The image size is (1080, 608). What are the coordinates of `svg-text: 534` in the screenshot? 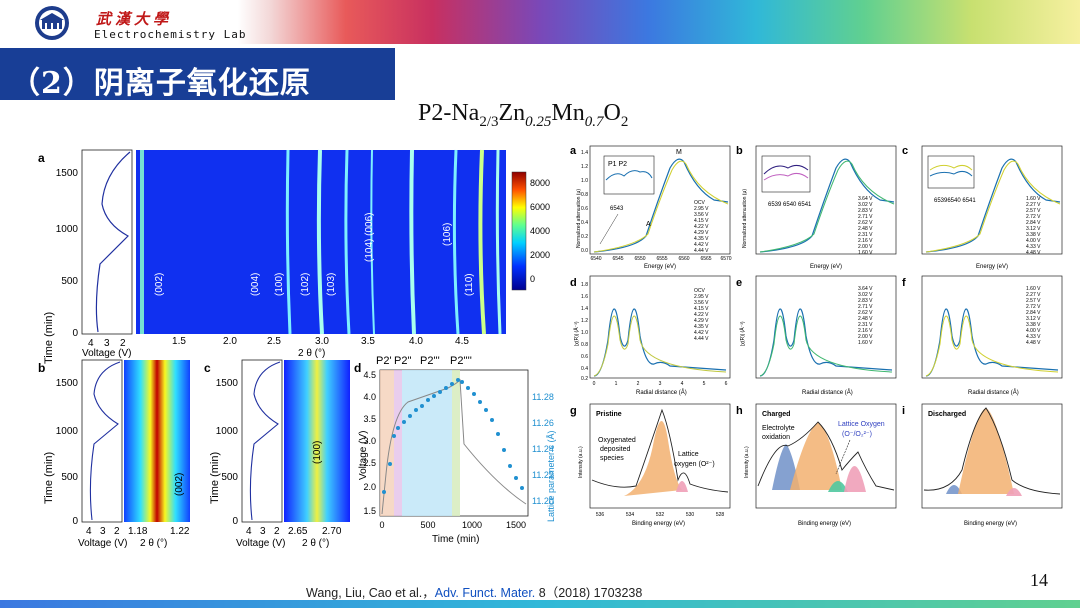 It's located at (630, 515).